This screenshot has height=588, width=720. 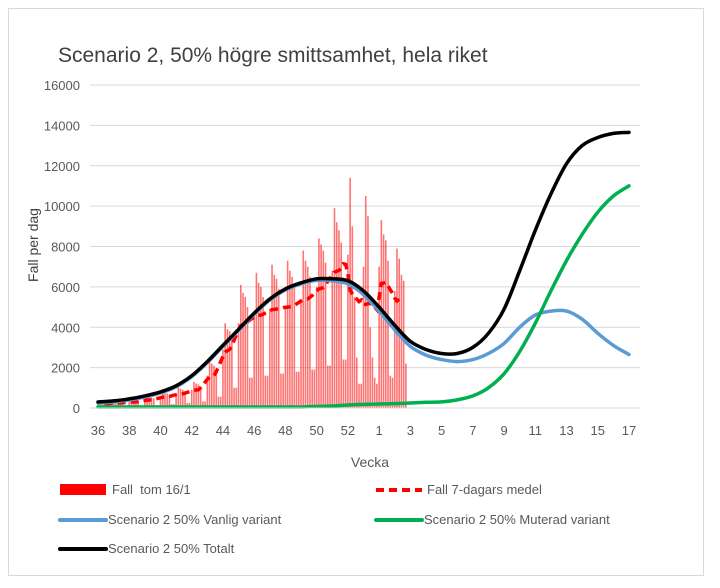 I want to click on x-tick-label: 46, so click(x=254, y=430).